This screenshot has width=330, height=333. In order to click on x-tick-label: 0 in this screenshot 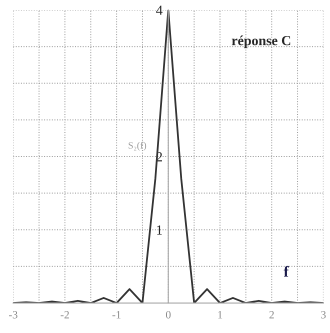, I will do `click(168, 314)`.